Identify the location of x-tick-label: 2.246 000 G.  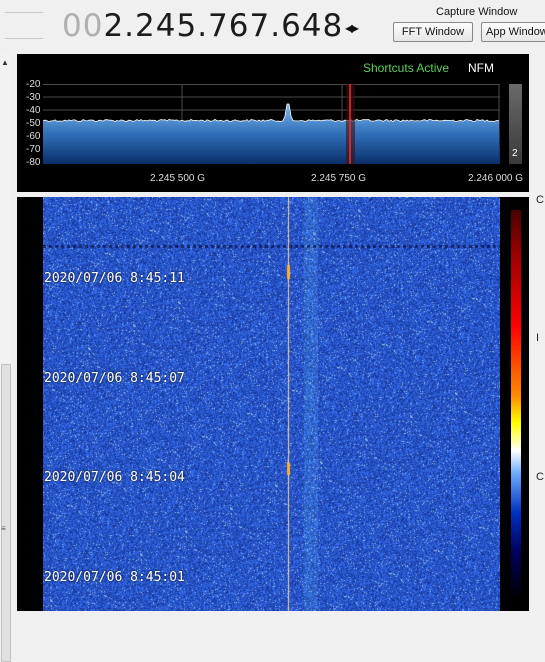
(496, 178).